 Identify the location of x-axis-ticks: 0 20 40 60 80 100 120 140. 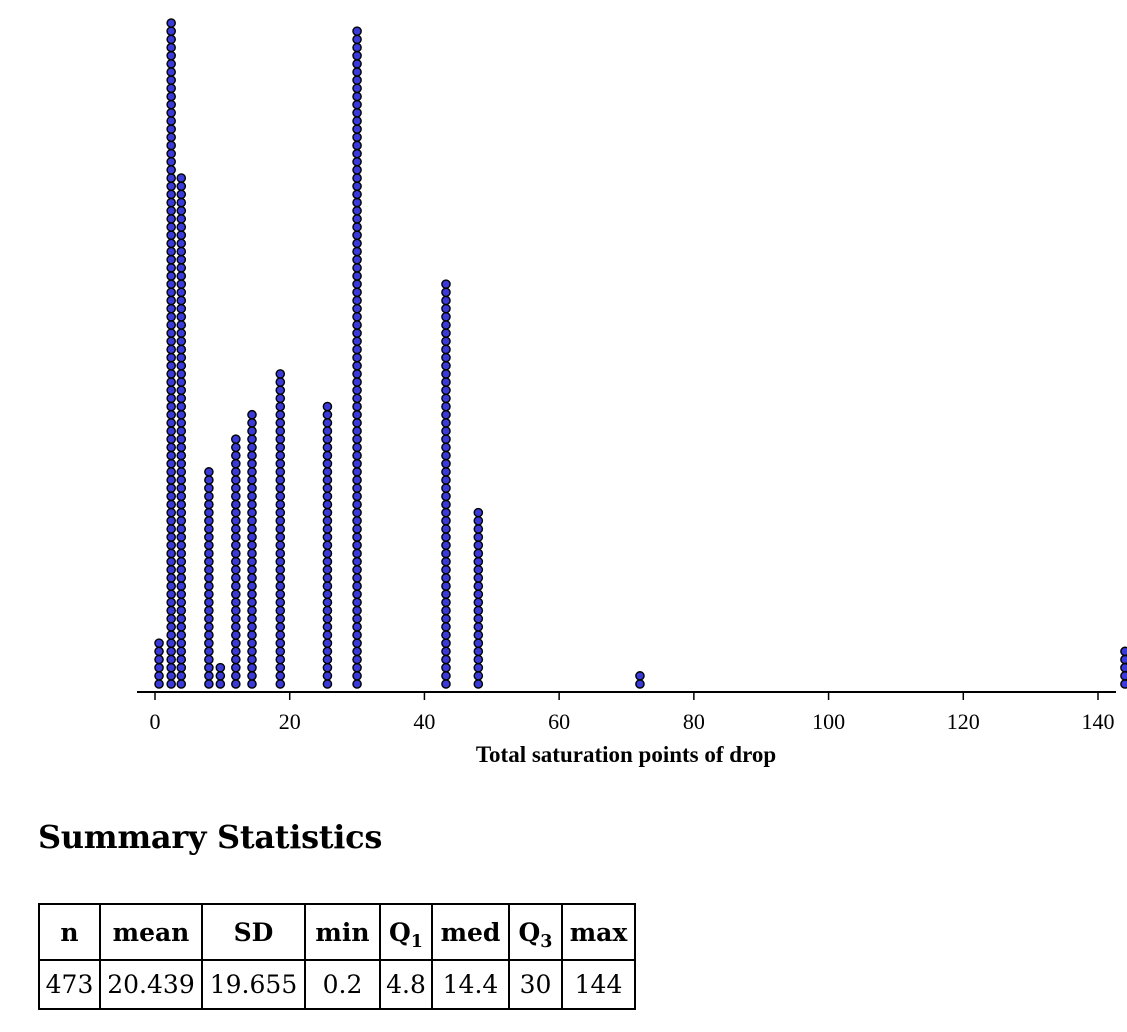
(632, 713).